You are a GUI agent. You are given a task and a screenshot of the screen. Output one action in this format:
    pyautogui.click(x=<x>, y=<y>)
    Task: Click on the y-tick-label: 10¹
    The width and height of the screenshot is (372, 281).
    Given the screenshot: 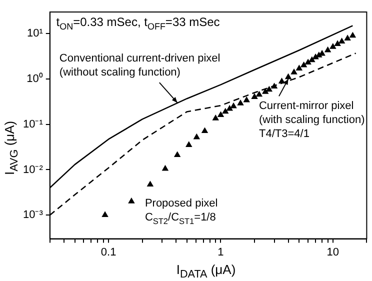 What is the action you would take?
    pyautogui.click(x=35, y=34)
    